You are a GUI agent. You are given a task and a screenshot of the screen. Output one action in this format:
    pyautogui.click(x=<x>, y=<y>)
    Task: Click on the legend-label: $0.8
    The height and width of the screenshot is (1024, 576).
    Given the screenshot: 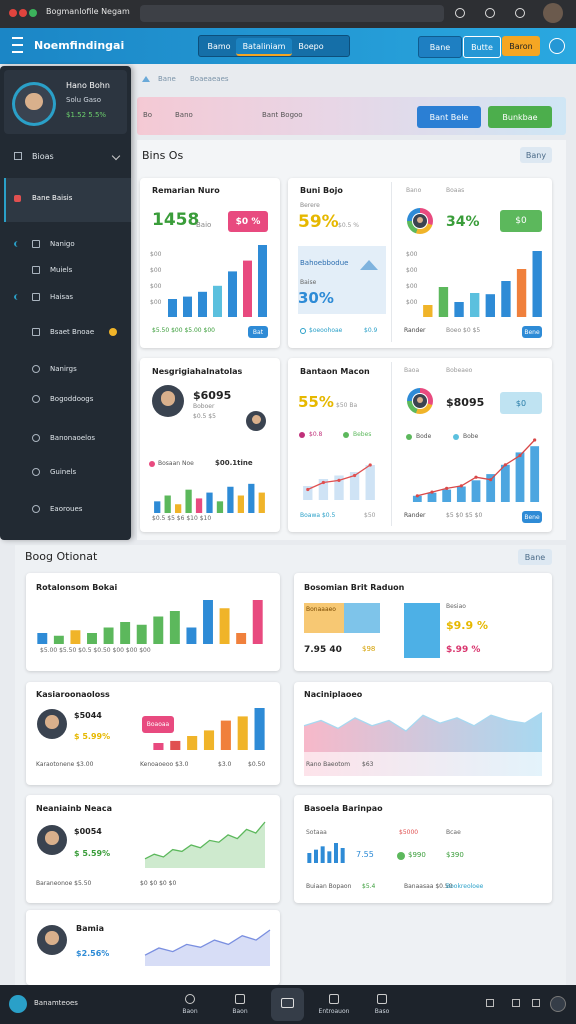 What is the action you would take?
    pyautogui.click(x=316, y=434)
    